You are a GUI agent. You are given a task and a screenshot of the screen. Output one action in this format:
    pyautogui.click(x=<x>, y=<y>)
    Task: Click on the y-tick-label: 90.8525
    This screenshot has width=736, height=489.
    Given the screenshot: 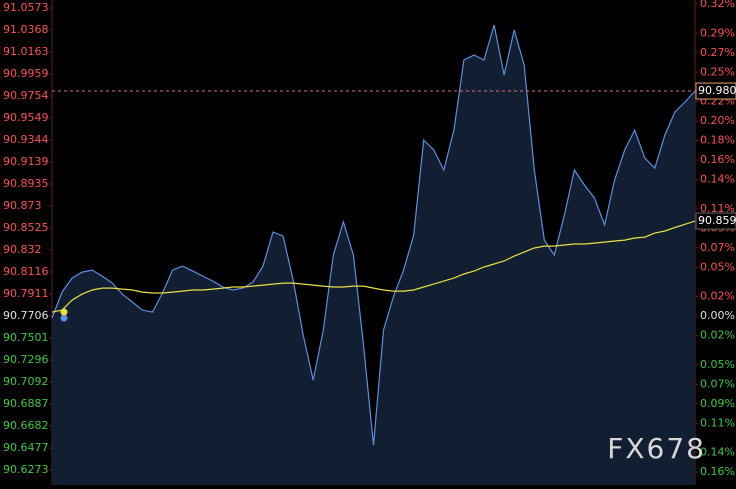 What is the action you would take?
    pyautogui.click(x=26, y=227)
    